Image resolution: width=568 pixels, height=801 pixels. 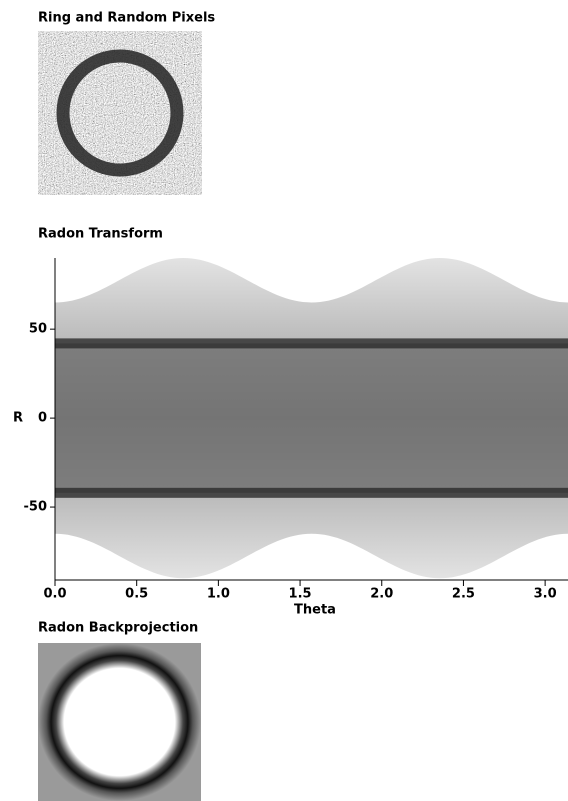 What do you see at coordinates (42, 418) in the screenshot?
I see `y-tick-label: 0` at bounding box center [42, 418].